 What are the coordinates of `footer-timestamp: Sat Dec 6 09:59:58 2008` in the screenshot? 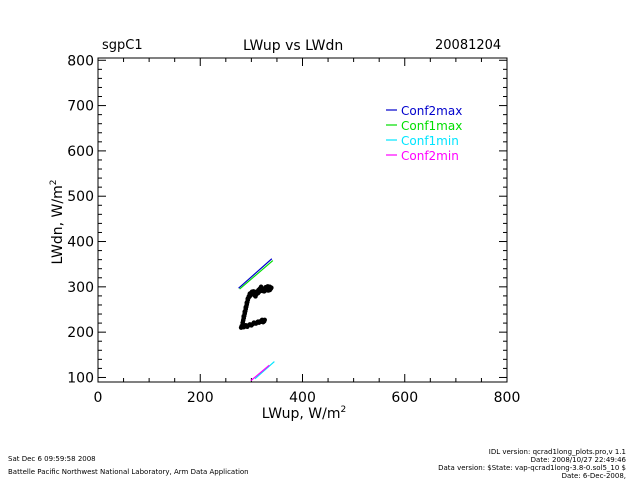 It's located at (52, 459).